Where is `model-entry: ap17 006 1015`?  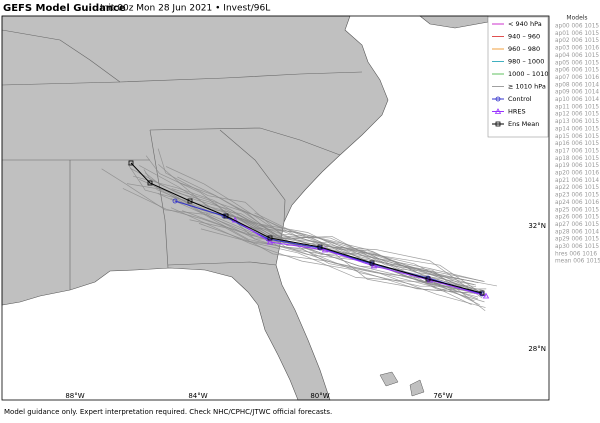 model-entry: ap17 006 1015 is located at coordinates (577, 151).